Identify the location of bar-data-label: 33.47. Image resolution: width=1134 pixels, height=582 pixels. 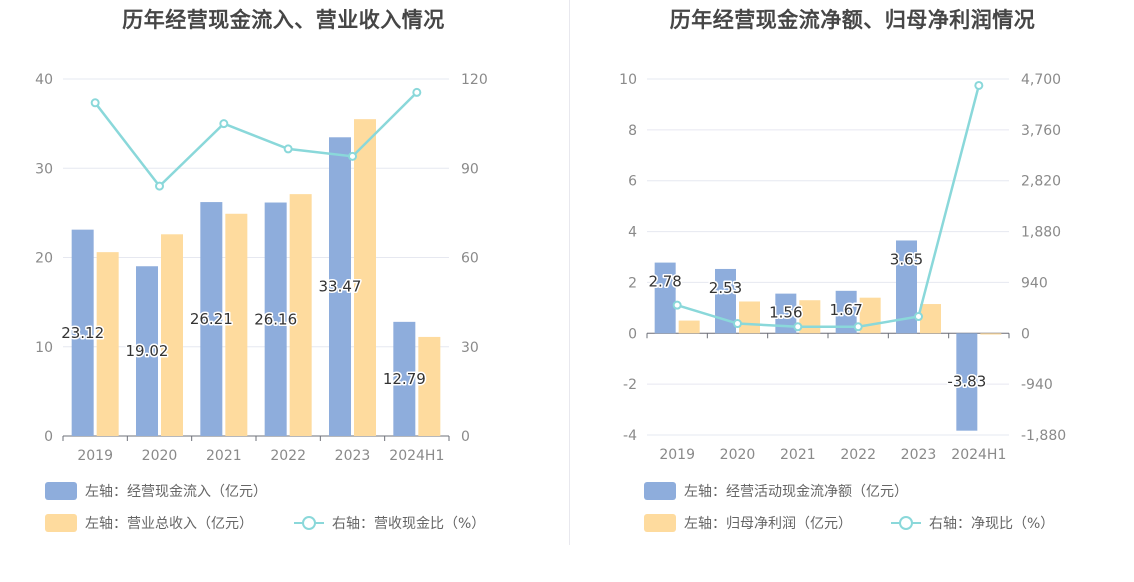
(340, 287).